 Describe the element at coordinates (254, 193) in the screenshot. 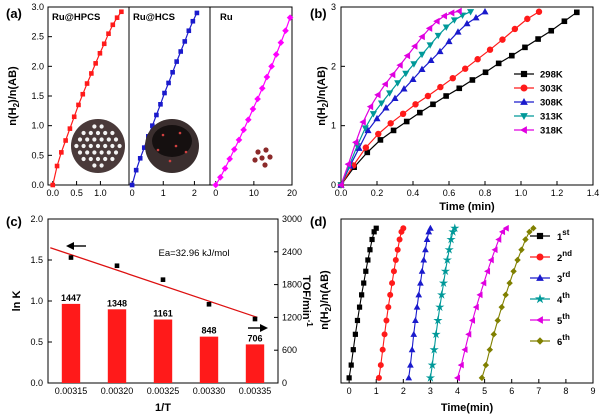

I see `x-tick-label: 10` at that location.